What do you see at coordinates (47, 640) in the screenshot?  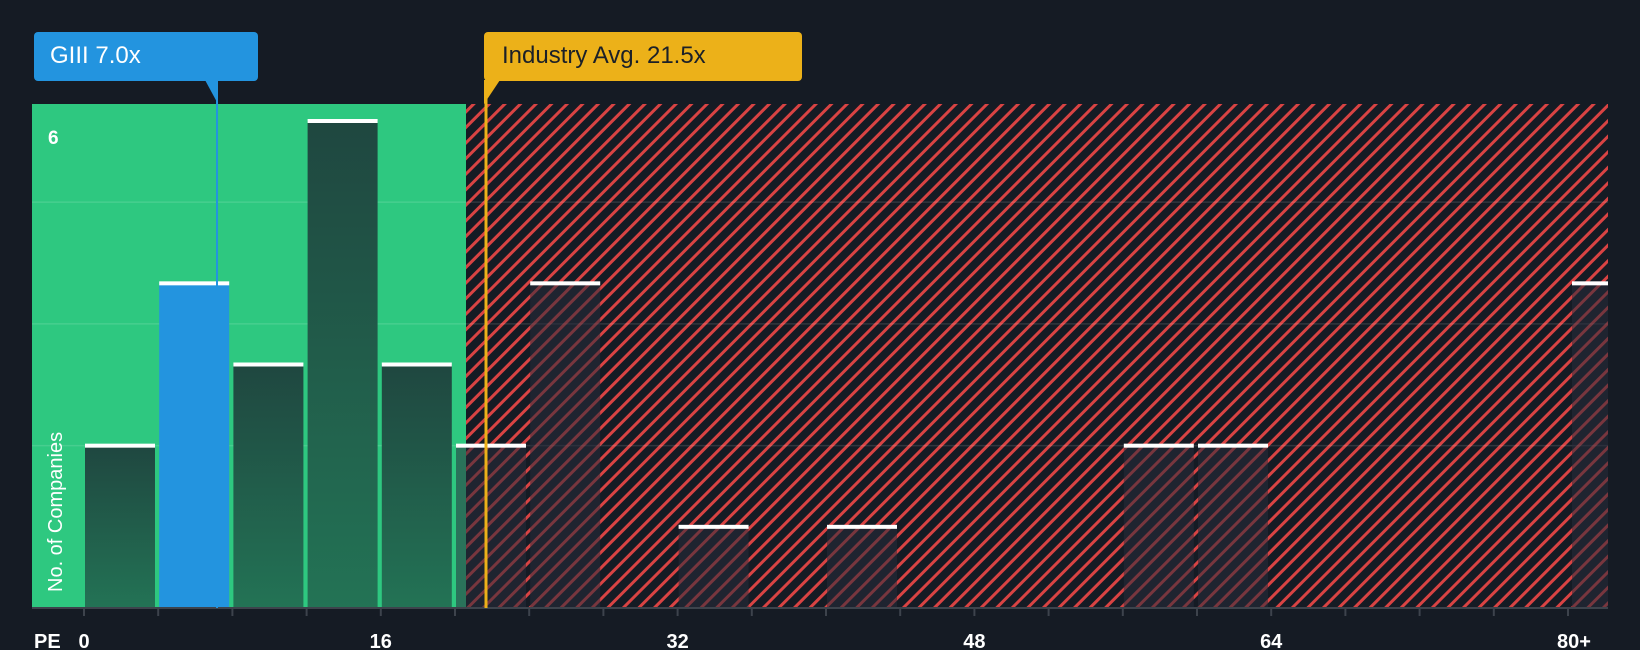 I see `x-axis-prefix: PE` at bounding box center [47, 640].